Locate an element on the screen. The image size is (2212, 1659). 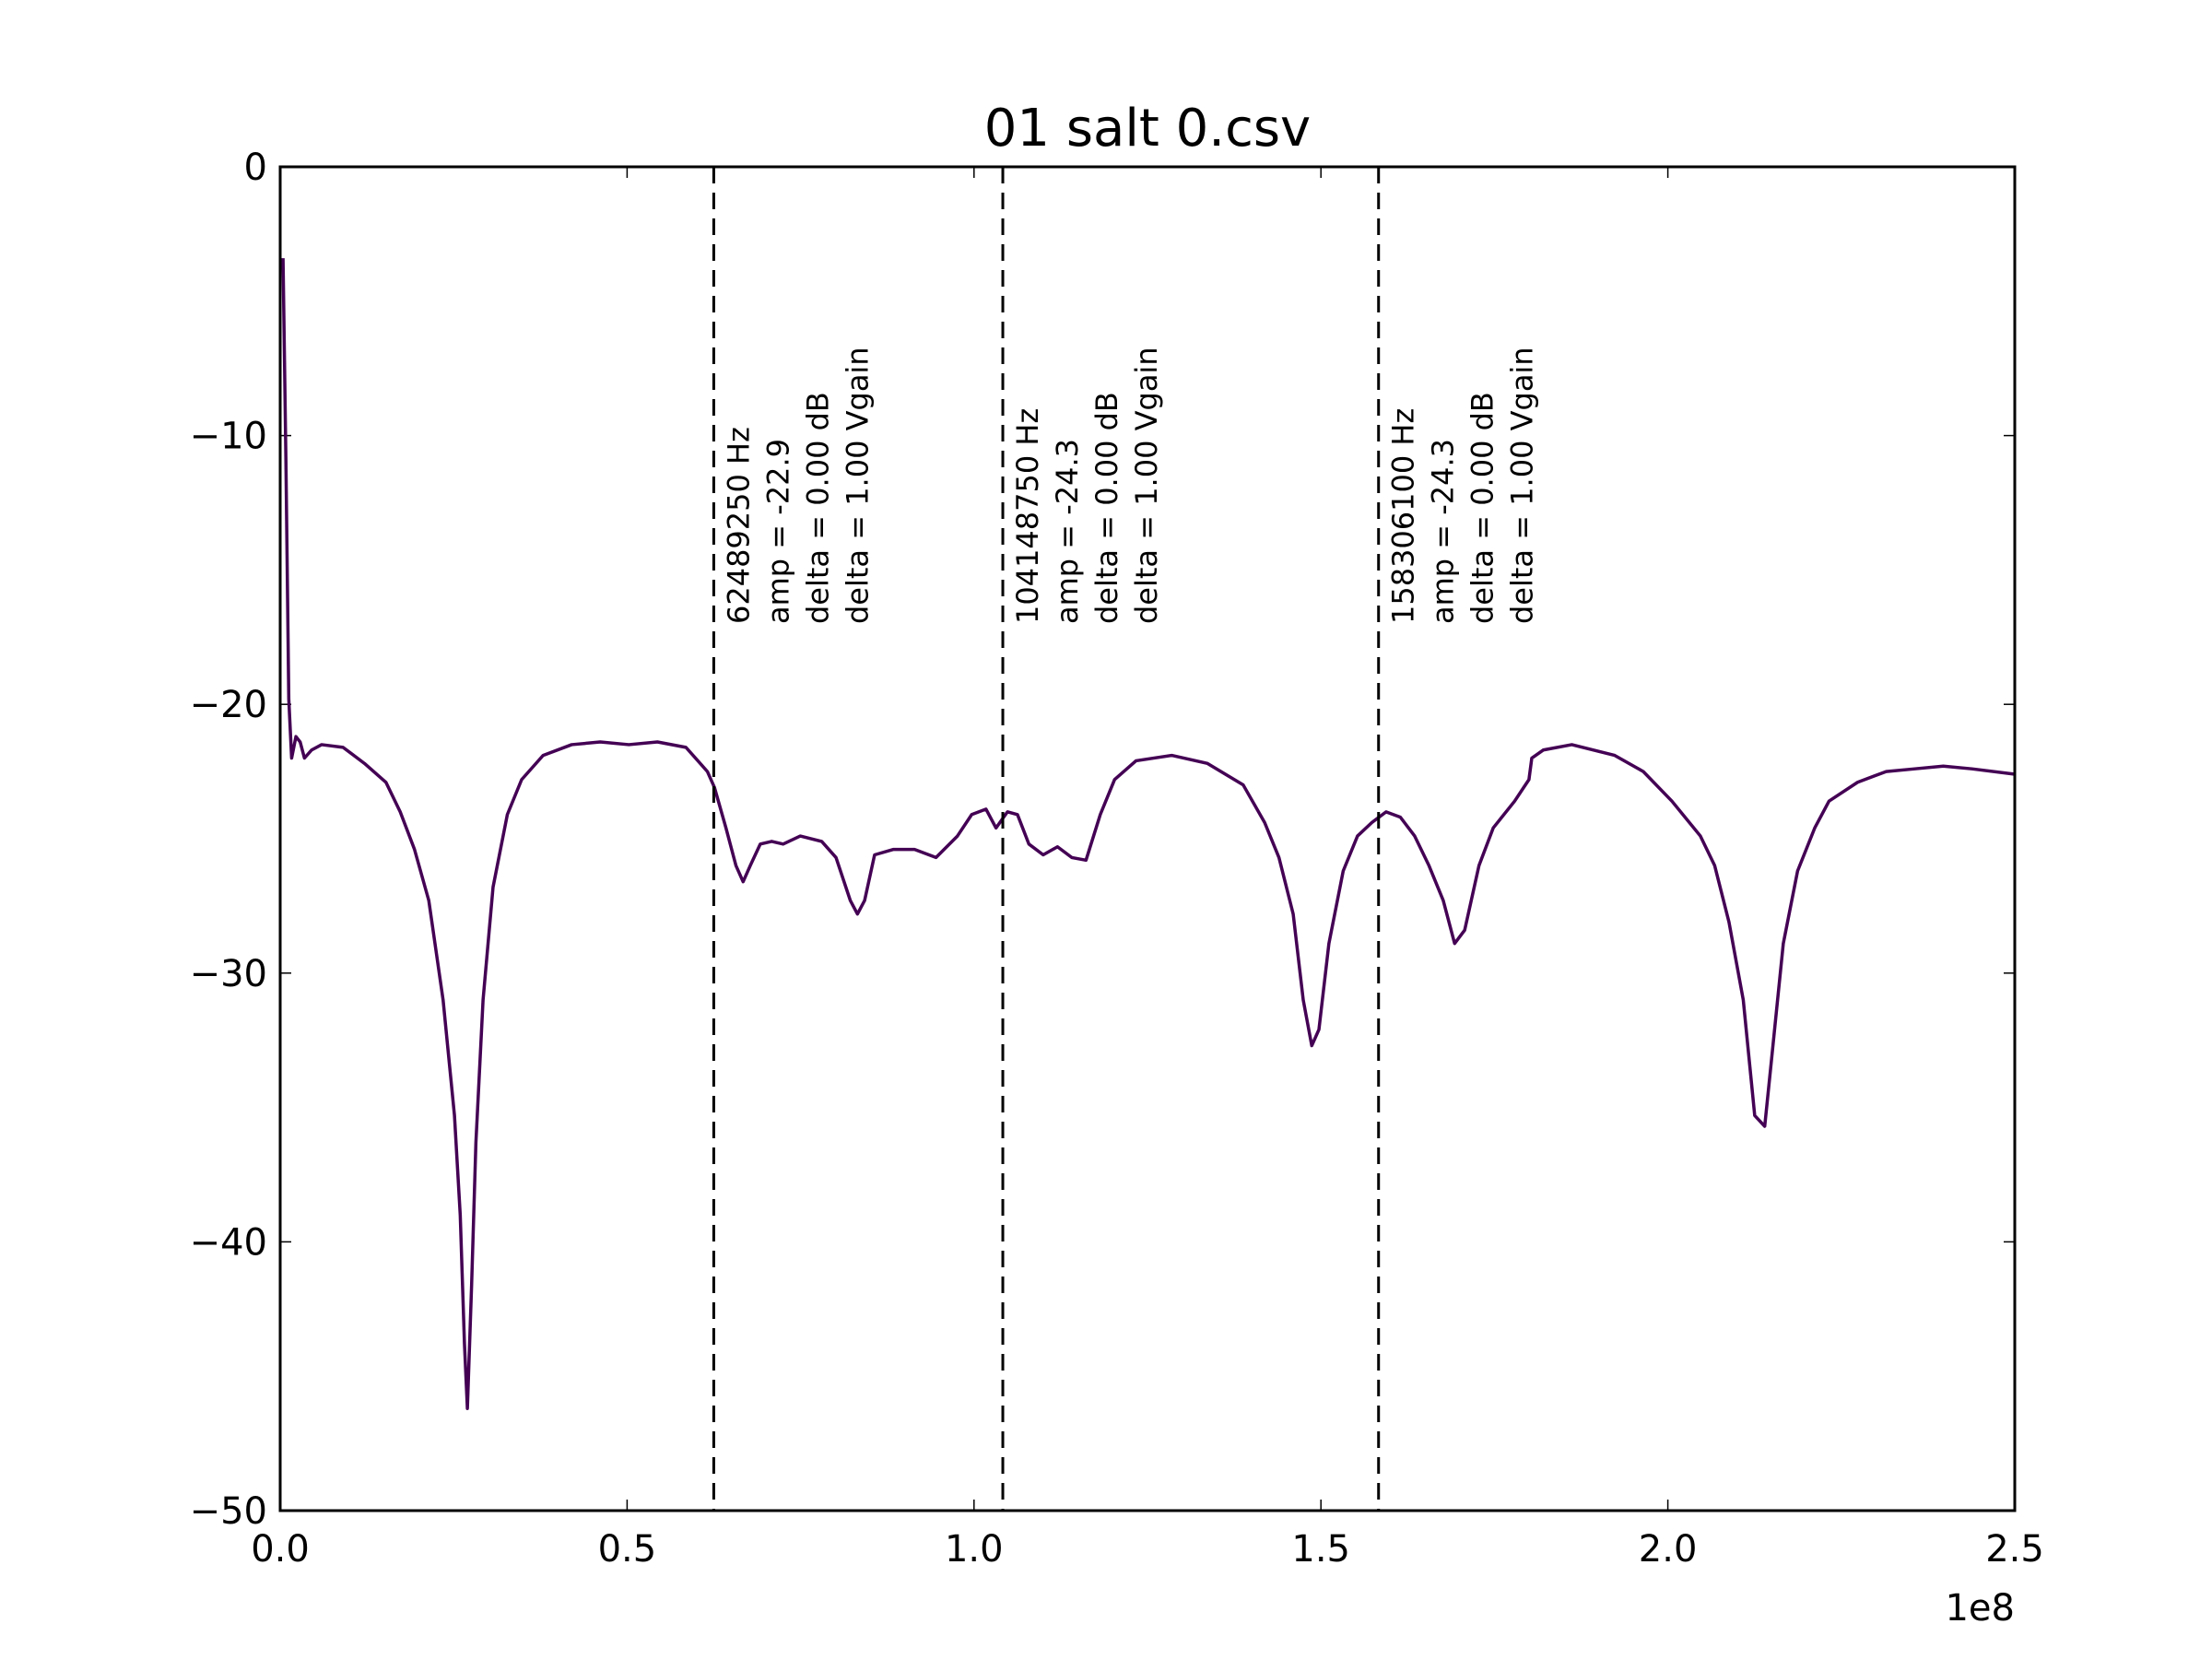
y-tick-label: −20 is located at coordinates (228, 705).